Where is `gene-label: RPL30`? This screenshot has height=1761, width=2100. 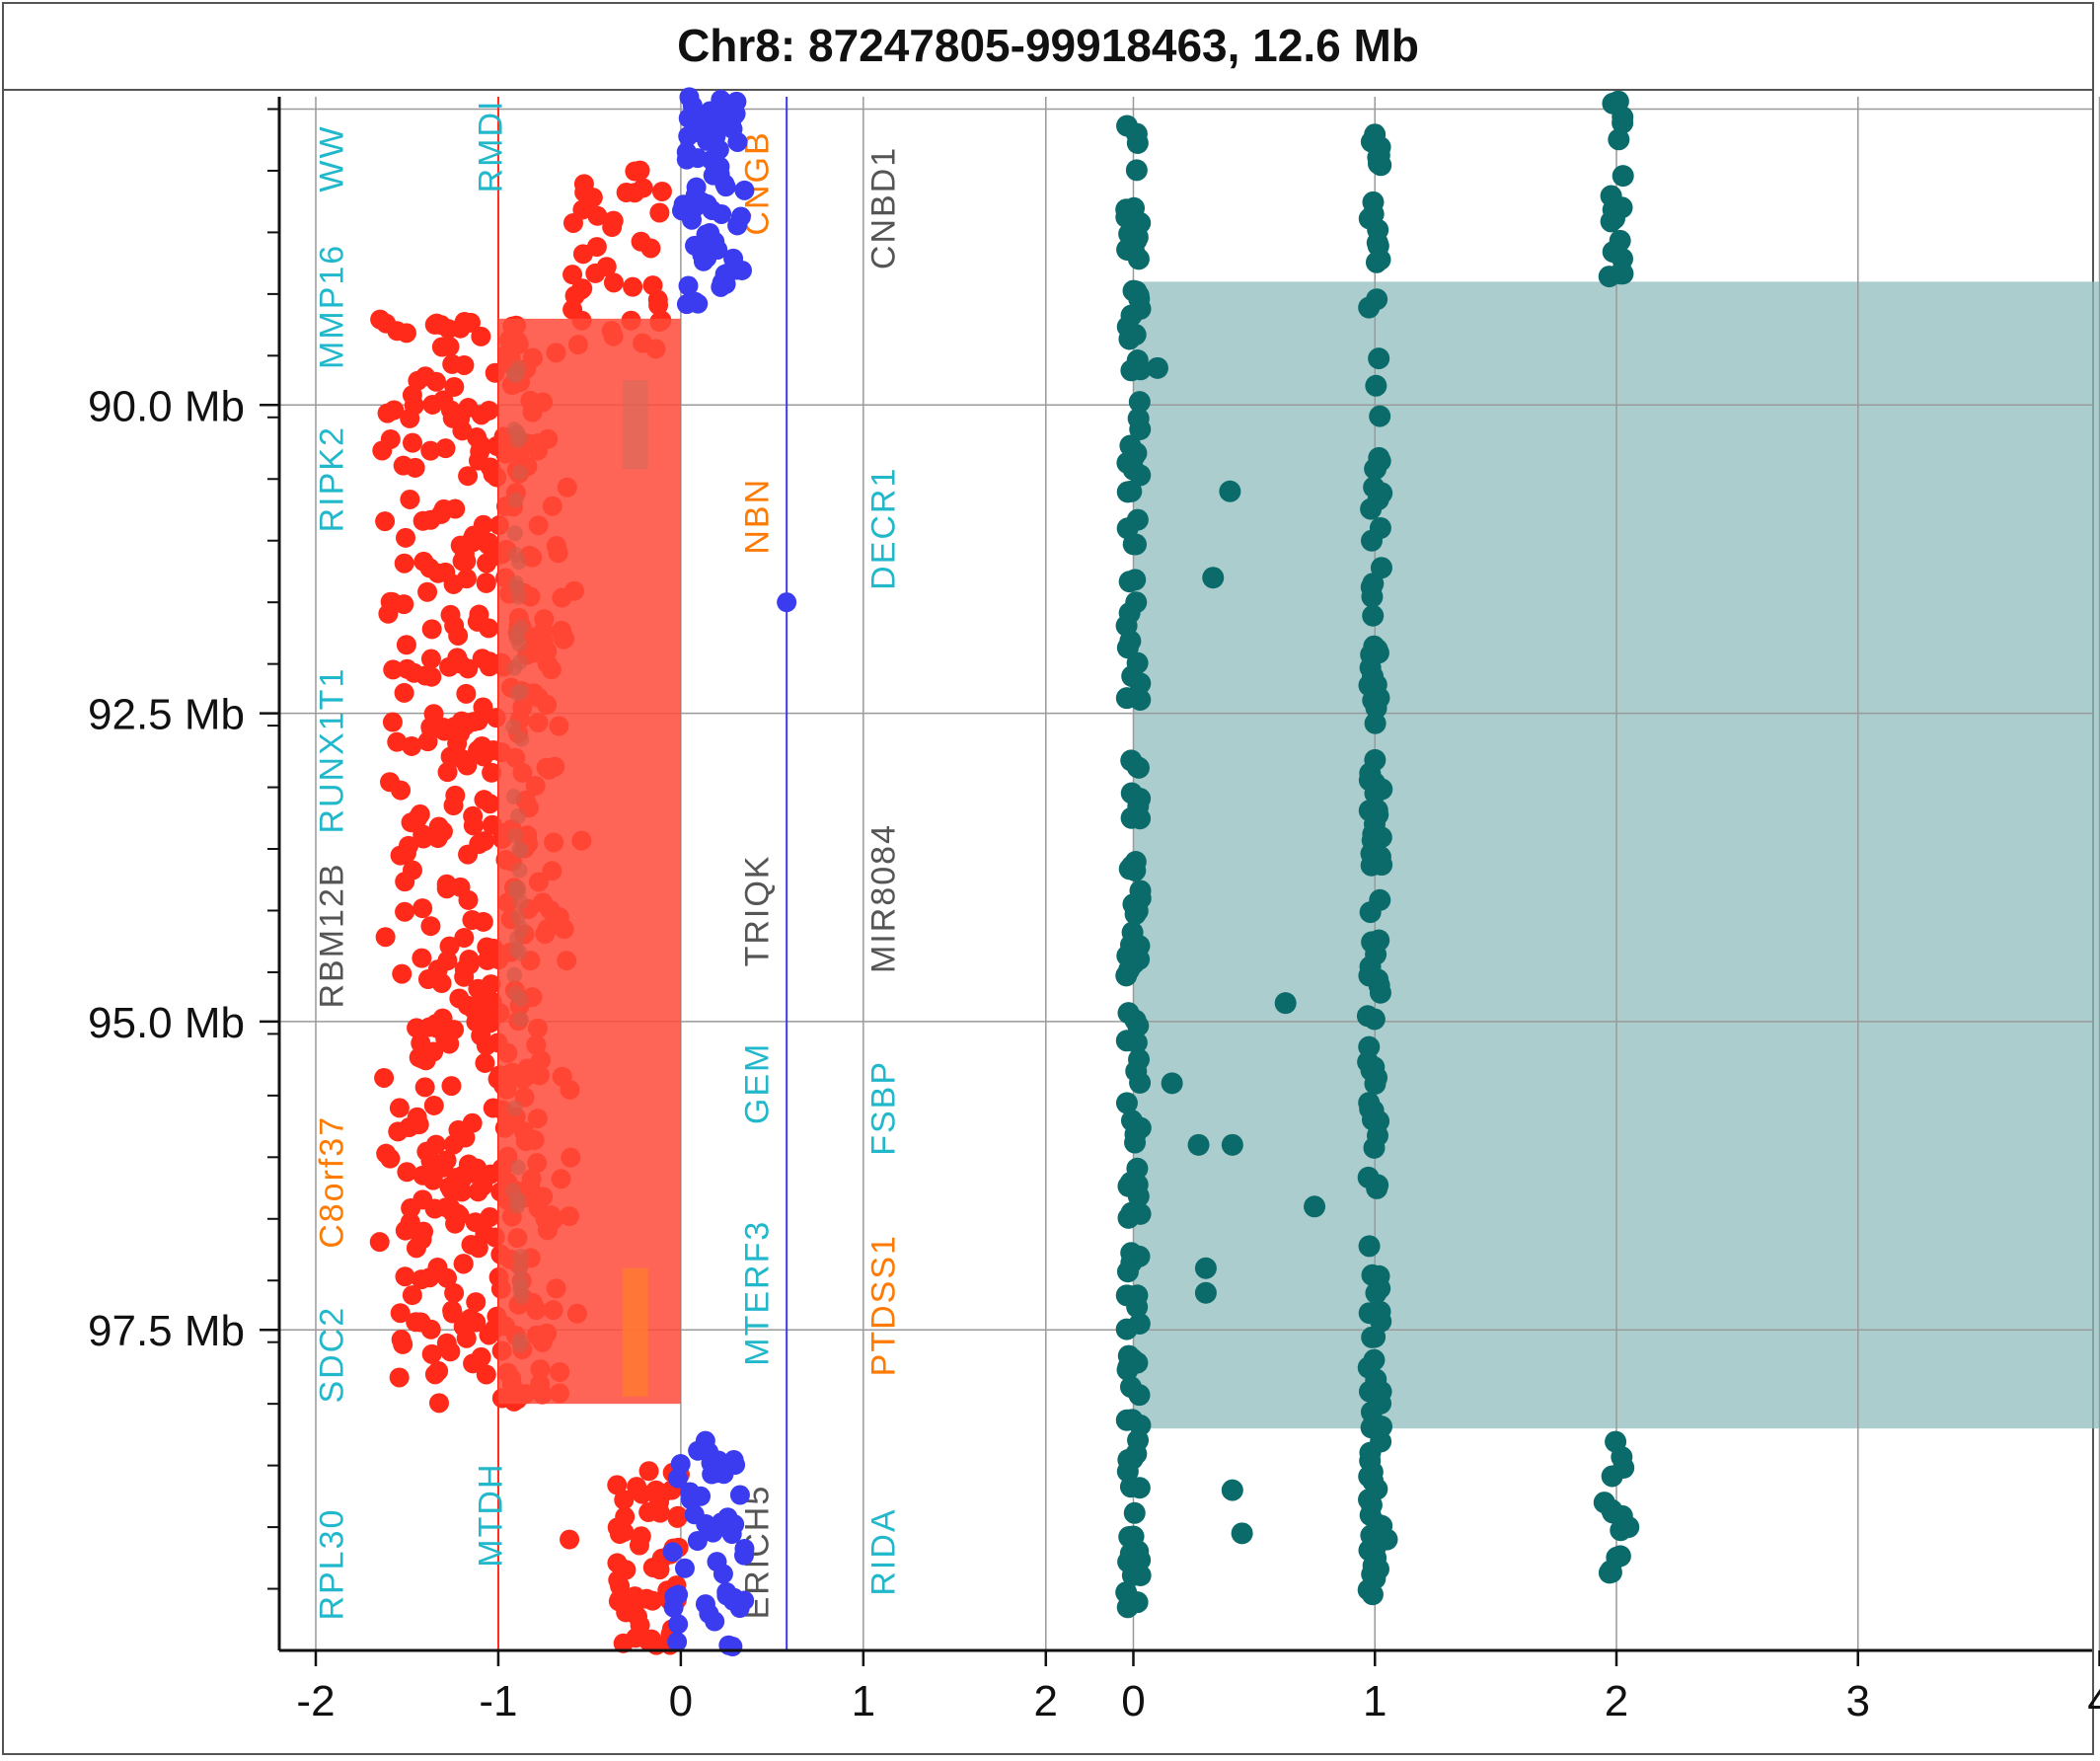
gene-label: RPL30 is located at coordinates (332, 1564).